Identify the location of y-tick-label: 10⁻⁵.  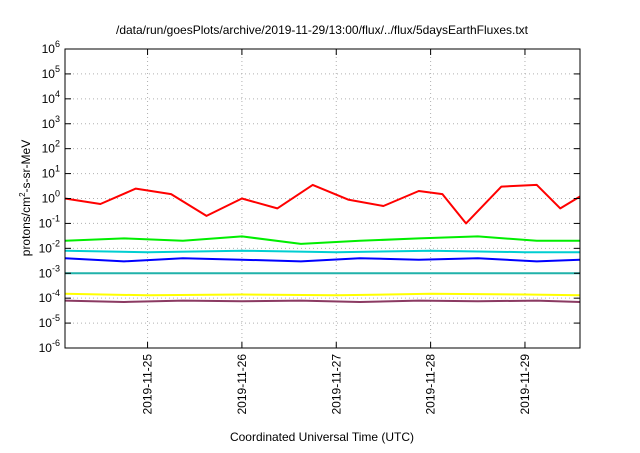
(49, 321).